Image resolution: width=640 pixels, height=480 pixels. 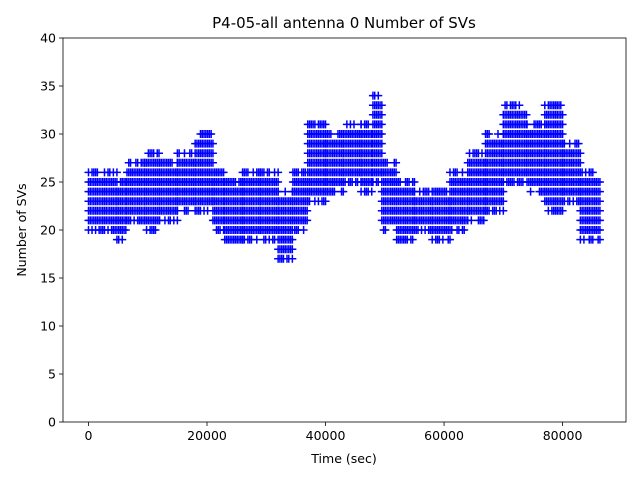 What do you see at coordinates (343, 458) in the screenshot?
I see `x-axis-label: Time (sec)` at bounding box center [343, 458].